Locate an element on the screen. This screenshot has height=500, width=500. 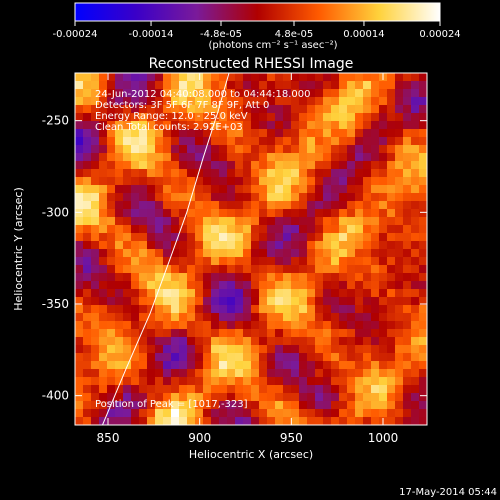
y-tick-label: -350 is located at coordinates (55, 304).